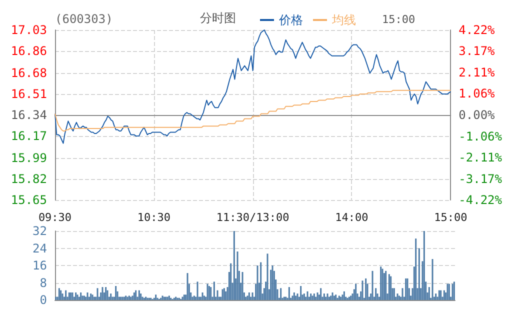 Image resolution: width=505 pixels, height=330 pixels. Describe the element at coordinates (28, 179) in the screenshot. I see `y-tick-label: 15.82` at that location.